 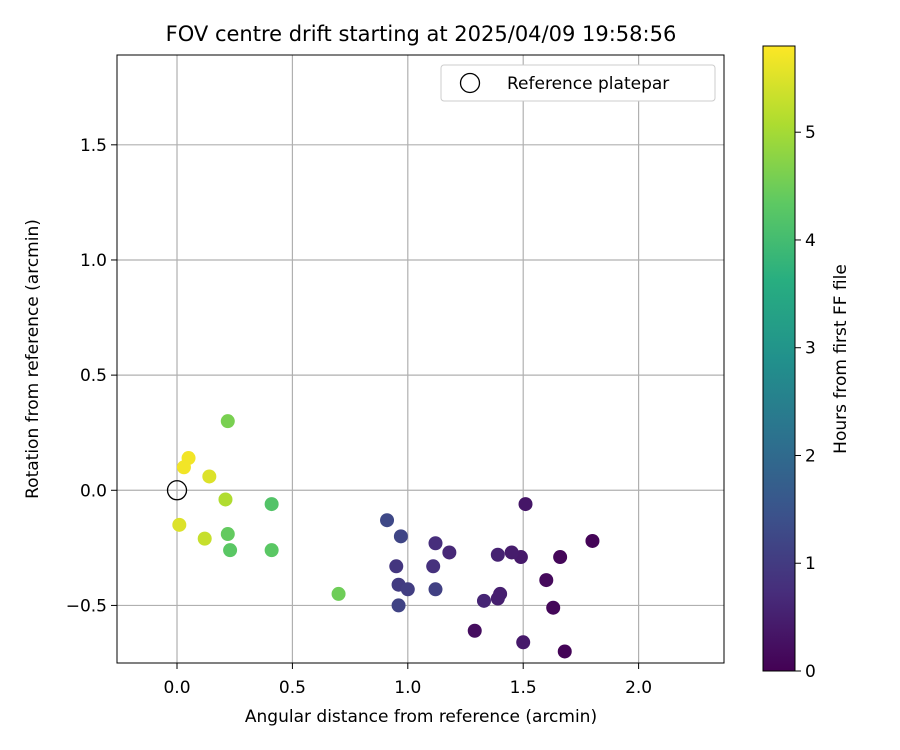 What do you see at coordinates (810, 133) in the screenshot?
I see `colorbar-tick-label: 5` at bounding box center [810, 133].